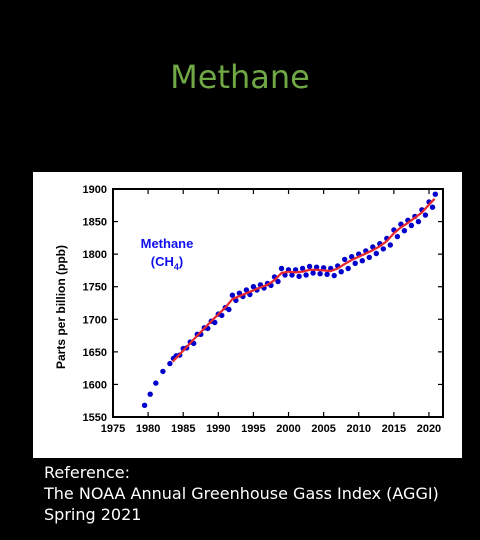 The height and width of the screenshot is (540, 480). I want to click on reference-heading: Reference:, so click(87, 472).